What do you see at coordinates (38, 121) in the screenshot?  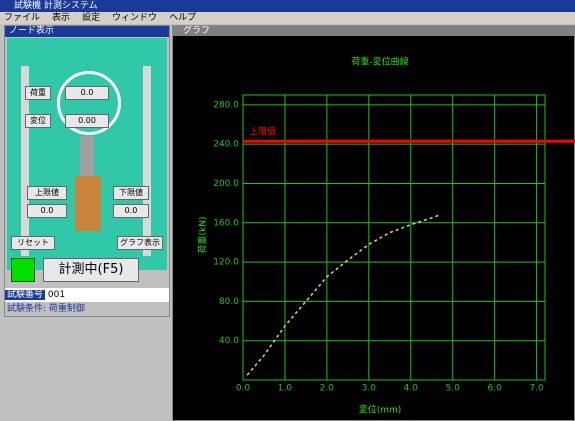 I see `label: 変位` at bounding box center [38, 121].